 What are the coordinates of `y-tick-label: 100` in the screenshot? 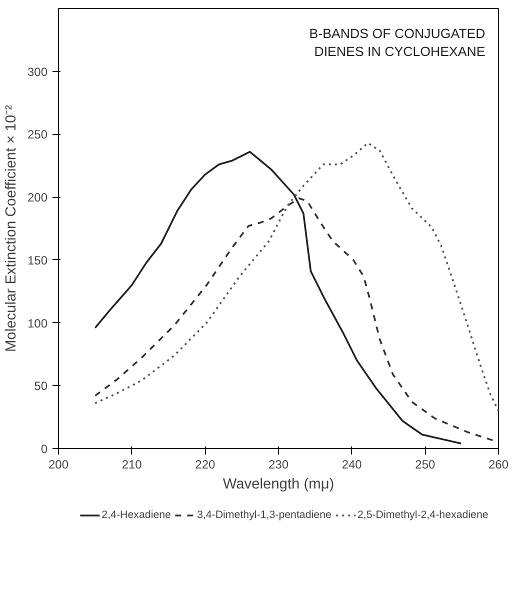 It's located at (37, 323).